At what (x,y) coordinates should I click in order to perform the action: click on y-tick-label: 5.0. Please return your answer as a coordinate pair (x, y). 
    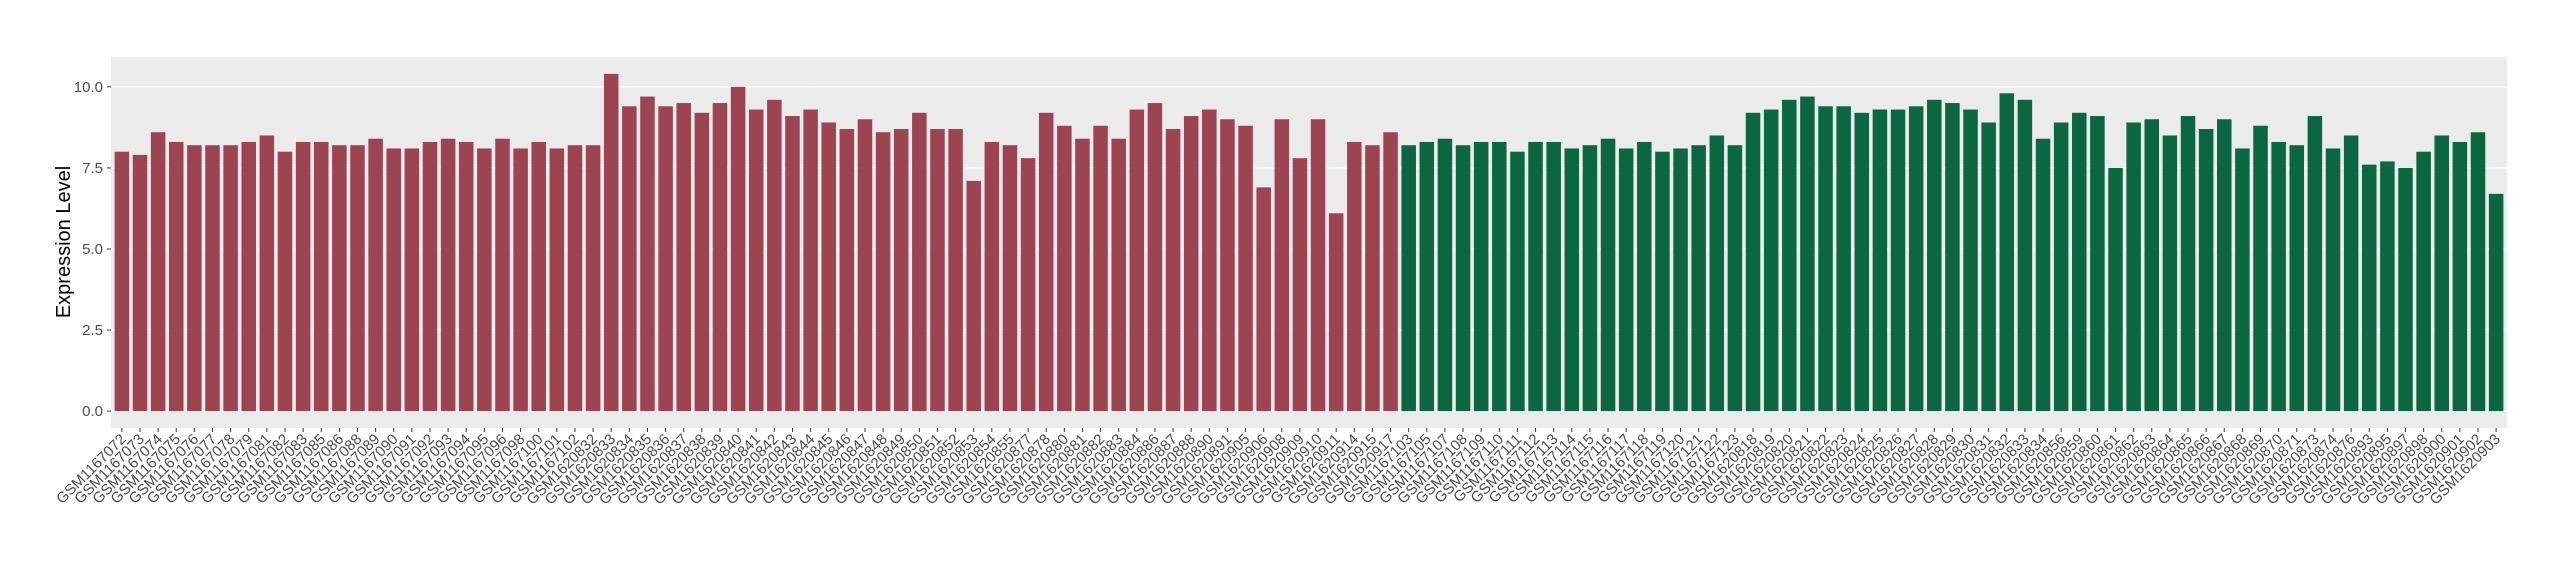
    Looking at the image, I should click on (92, 249).